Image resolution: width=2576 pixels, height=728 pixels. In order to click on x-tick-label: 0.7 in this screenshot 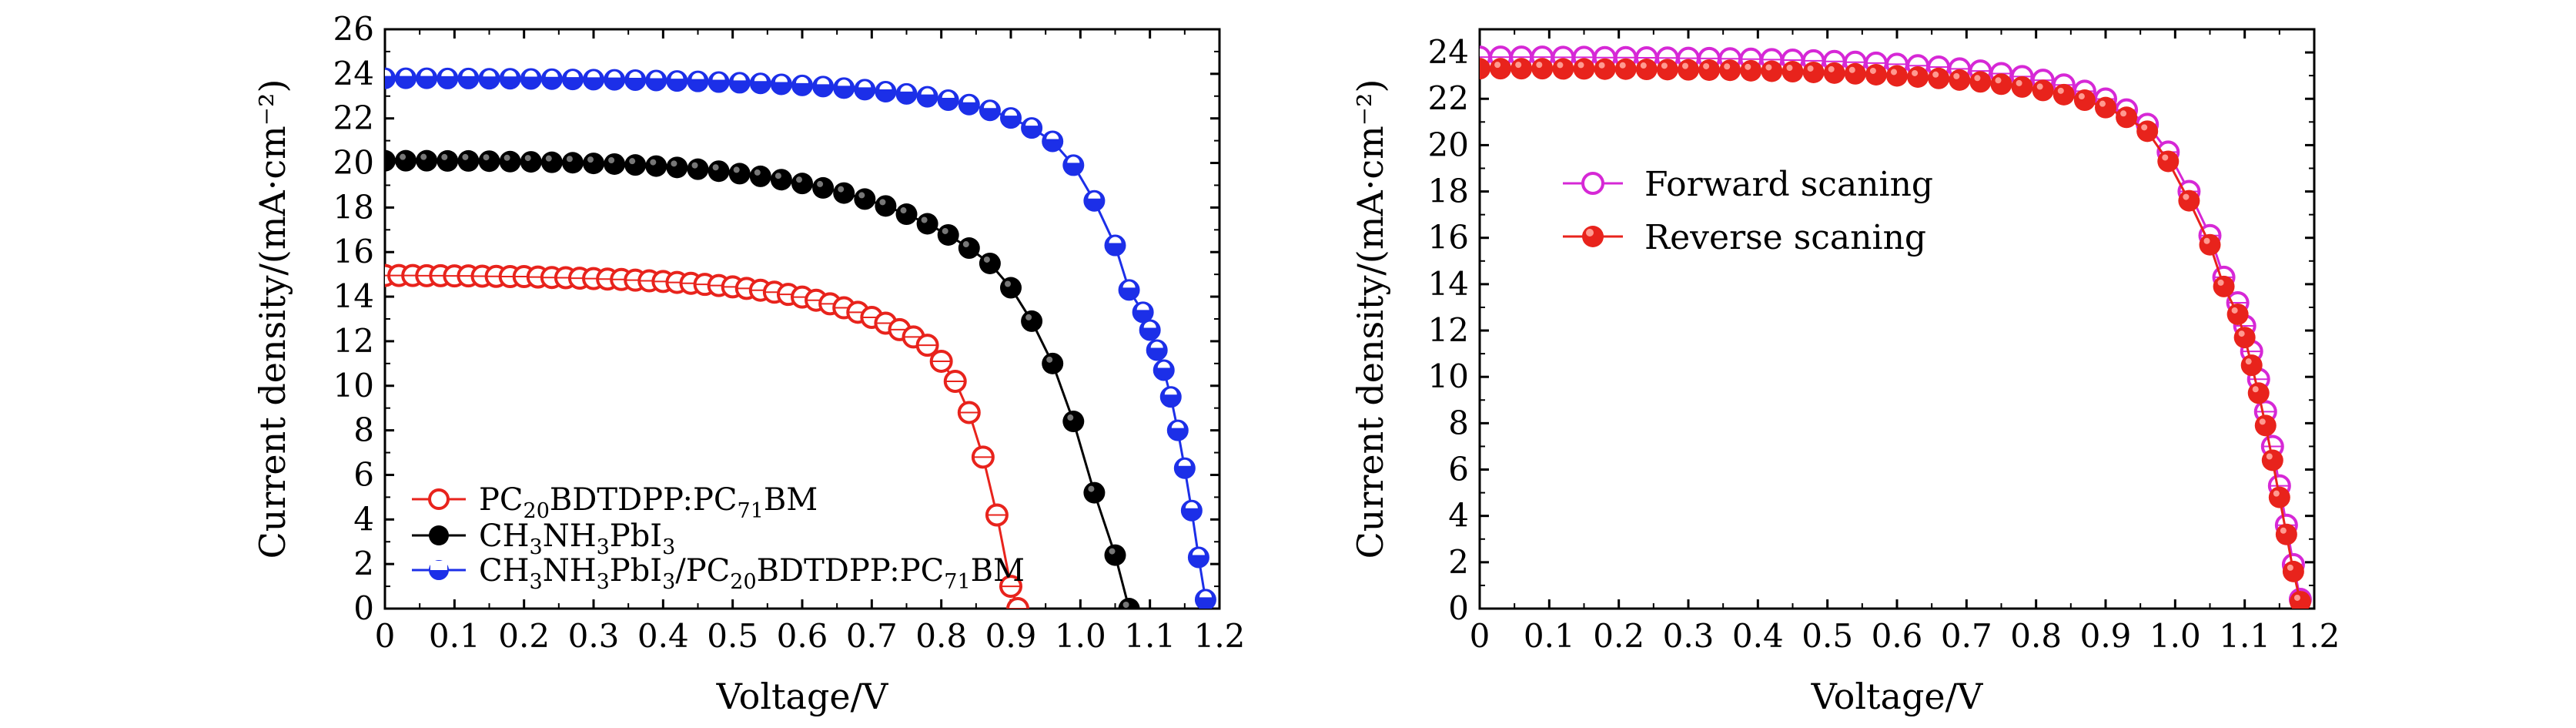, I will do `click(1966, 636)`.